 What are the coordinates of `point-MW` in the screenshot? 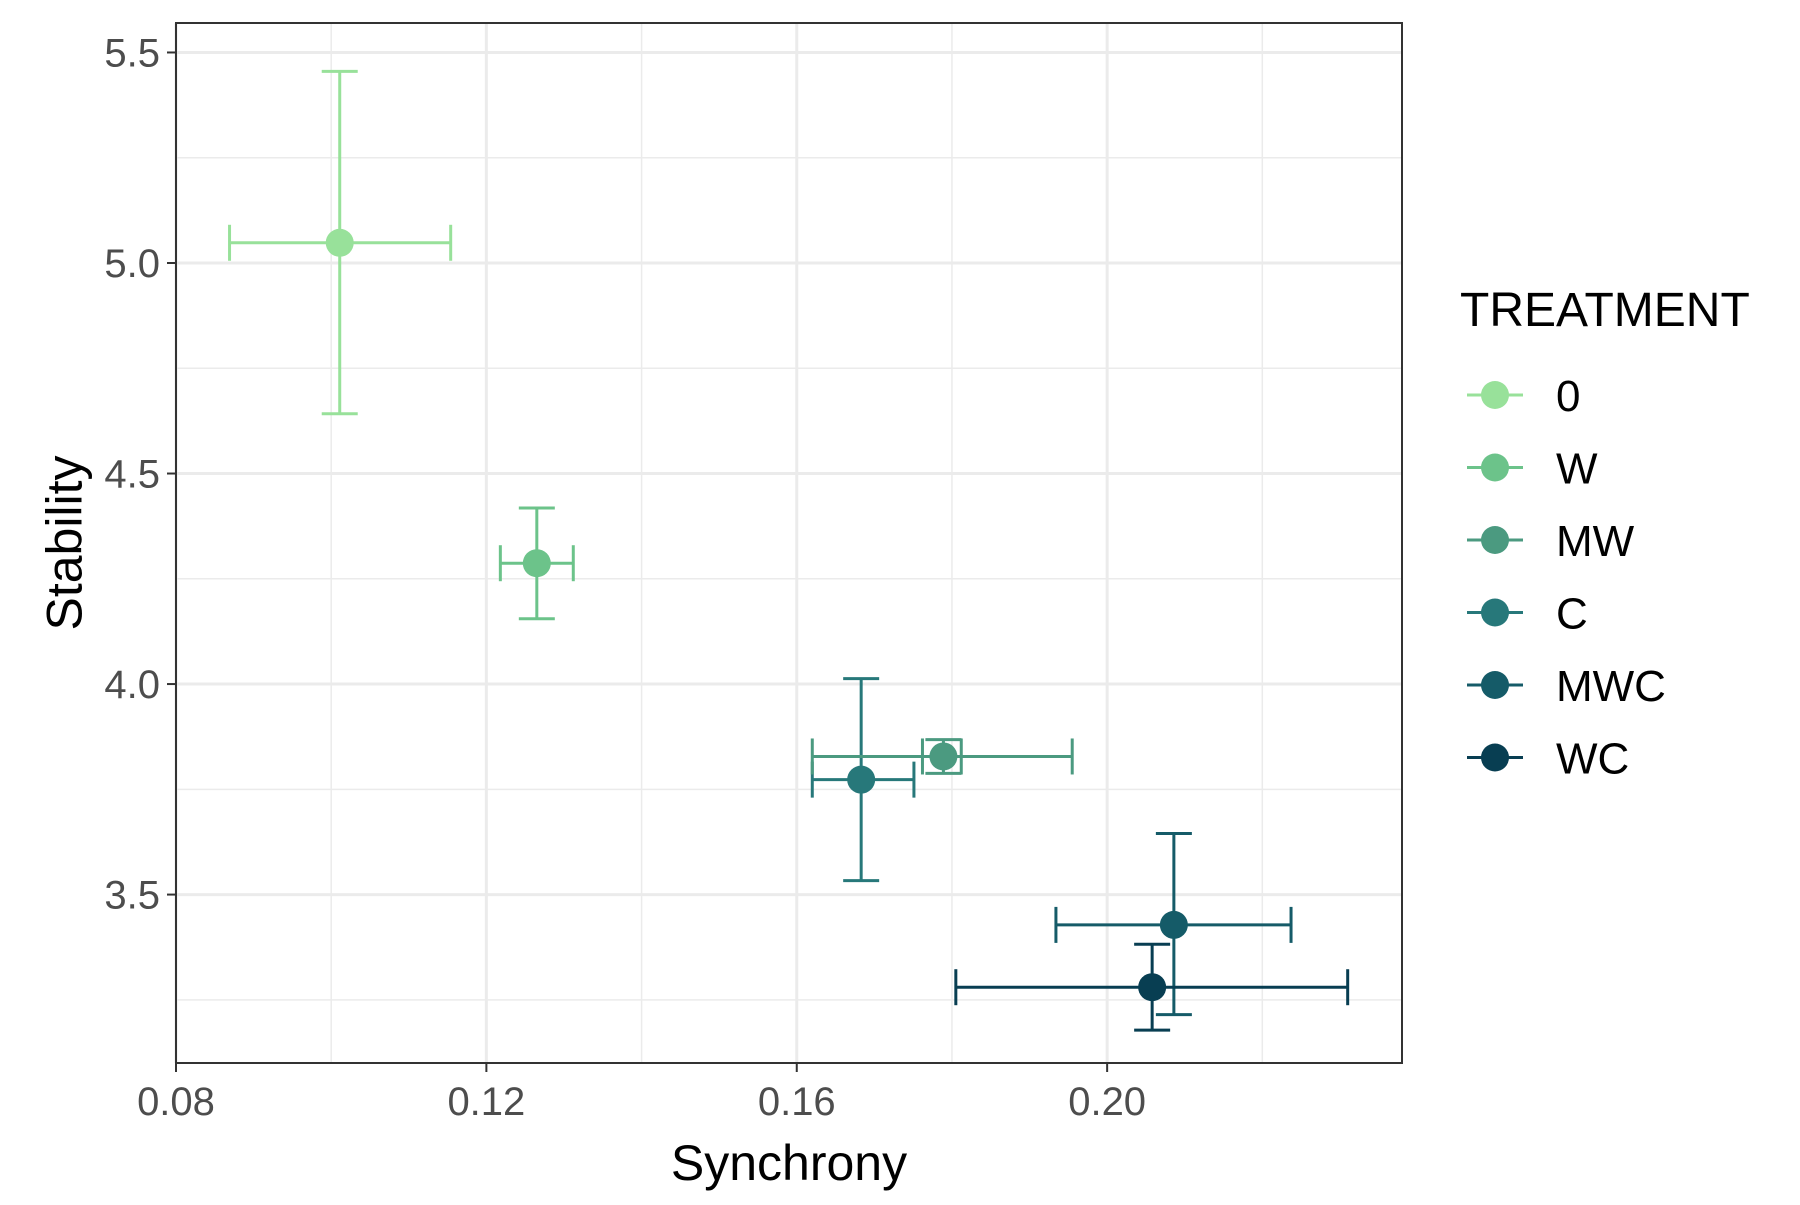 It's located at (943, 756).